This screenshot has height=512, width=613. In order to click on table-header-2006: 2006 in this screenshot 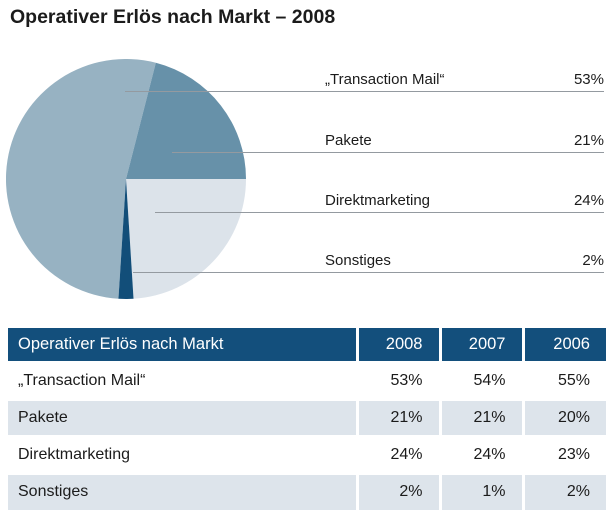, I will do `click(563, 345)`.